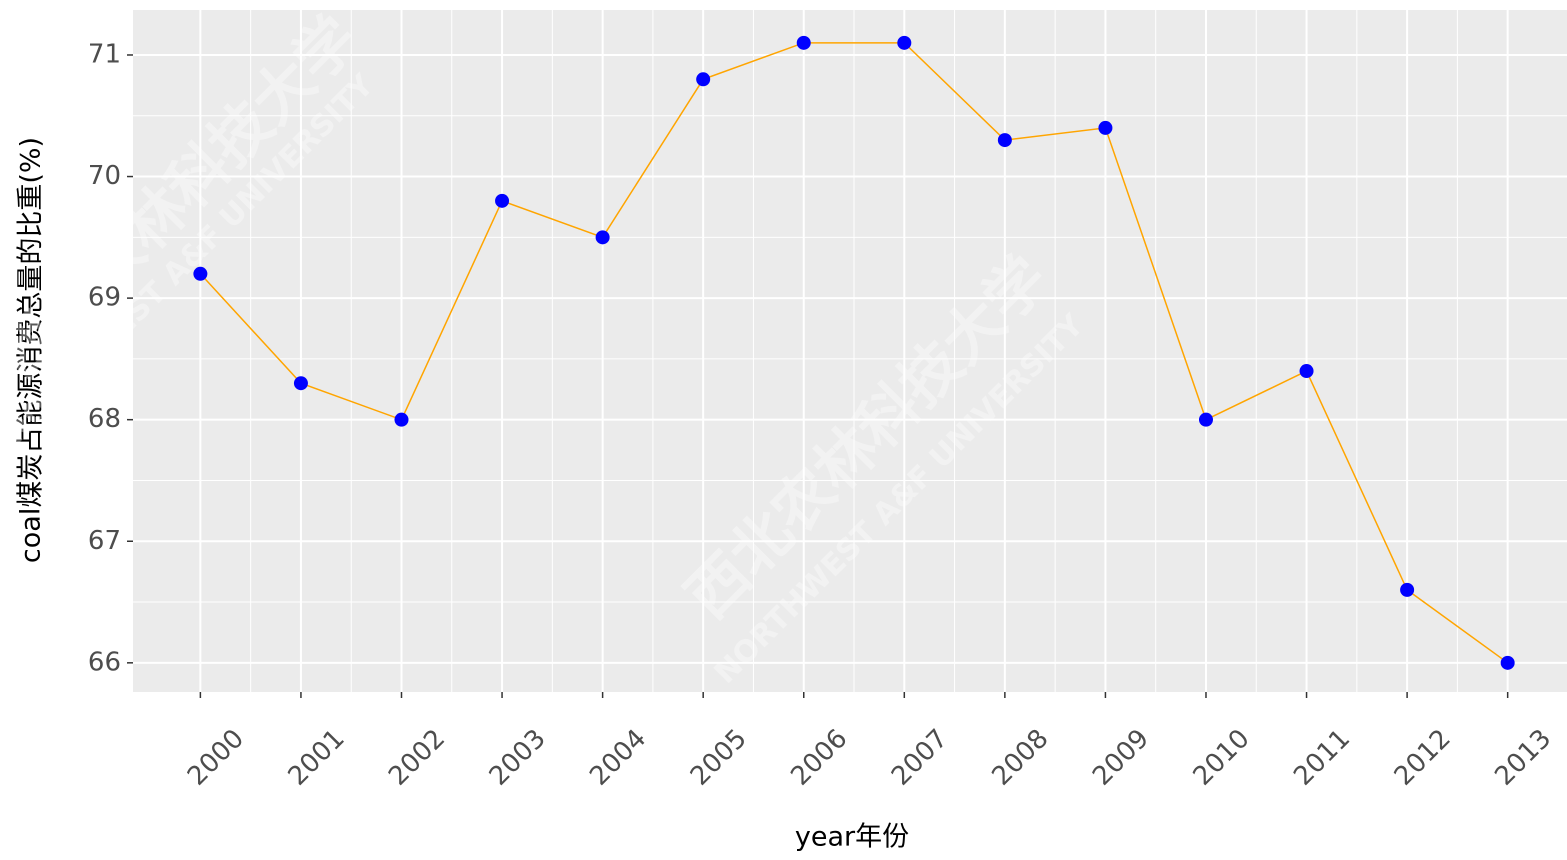 The image size is (1567, 860). What do you see at coordinates (104, 419) in the screenshot?
I see `y-tick-label: 68` at bounding box center [104, 419].